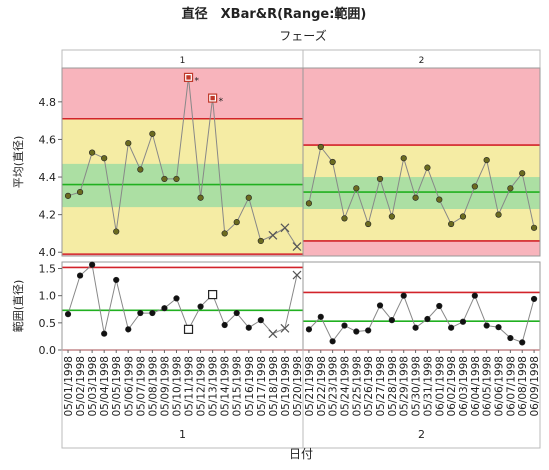  Describe the element at coordinates (500, 386) in the screenshot. I see `x-tick-label: 06/06/1998` at that location.